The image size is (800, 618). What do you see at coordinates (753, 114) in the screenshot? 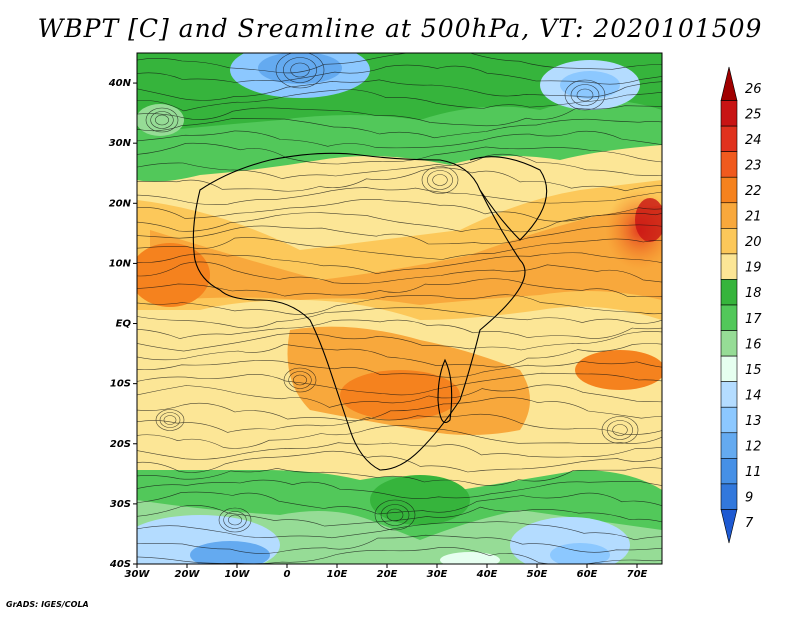
I see `colorbar-label: 25` at bounding box center [753, 114].